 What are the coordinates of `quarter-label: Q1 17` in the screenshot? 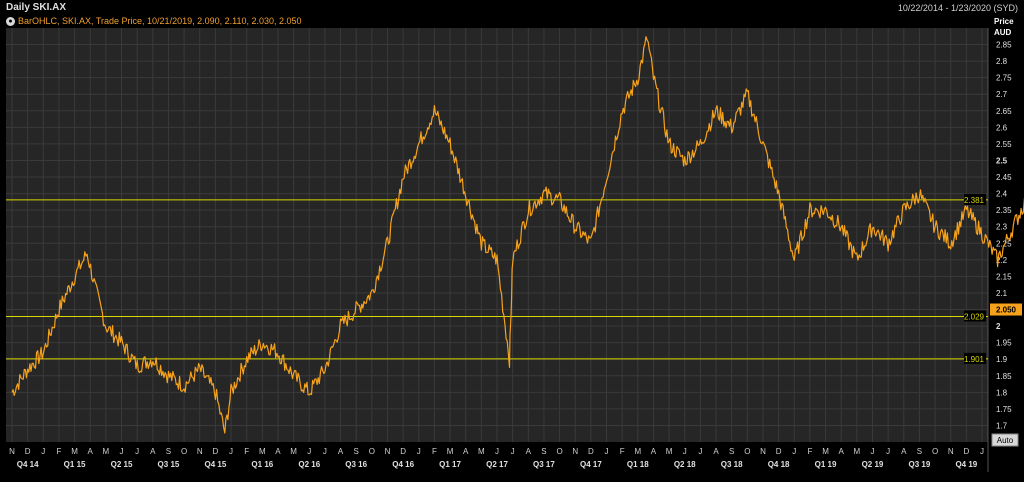 It's located at (450, 464).